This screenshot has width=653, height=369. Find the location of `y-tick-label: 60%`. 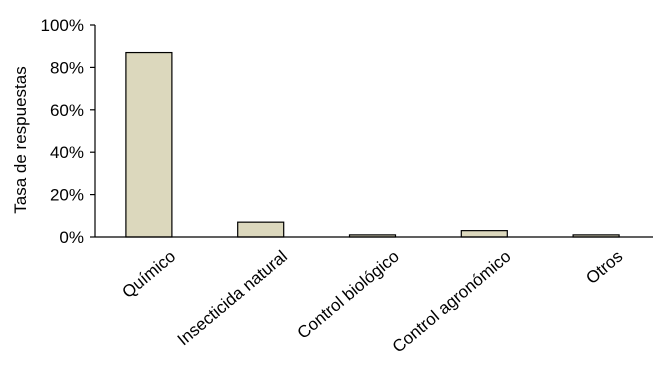

y-tick-label: 60% is located at coordinates (67, 110).